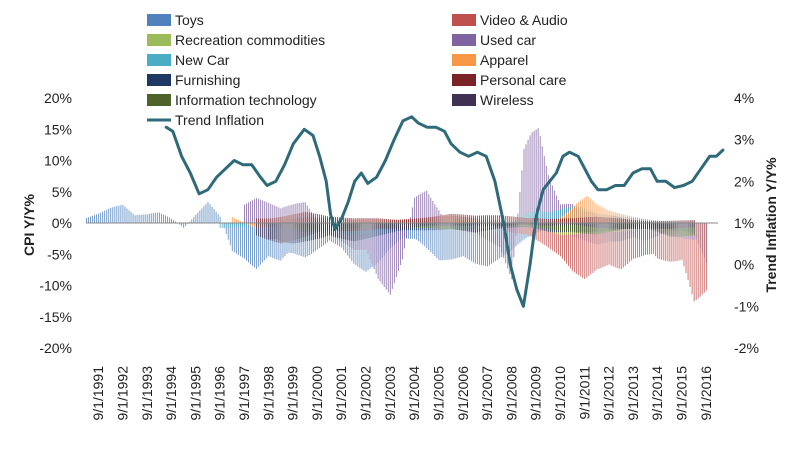 Image resolution: width=800 pixels, height=465 pixels. What do you see at coordinates (464, 40) in the screenshot?
I see `legend-swatch-used-car` at bounding box center [464, 40].